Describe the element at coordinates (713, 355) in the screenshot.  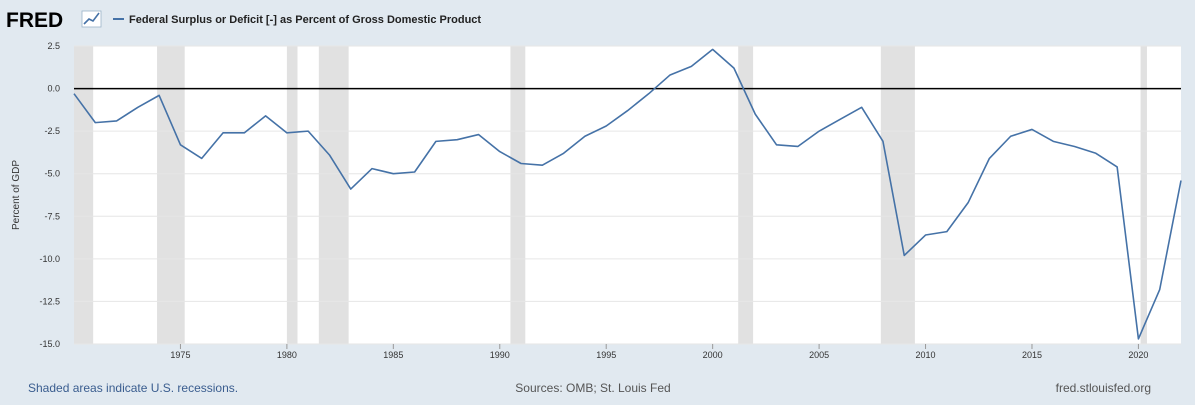
I see `x-tick-label: 2000` at that location.